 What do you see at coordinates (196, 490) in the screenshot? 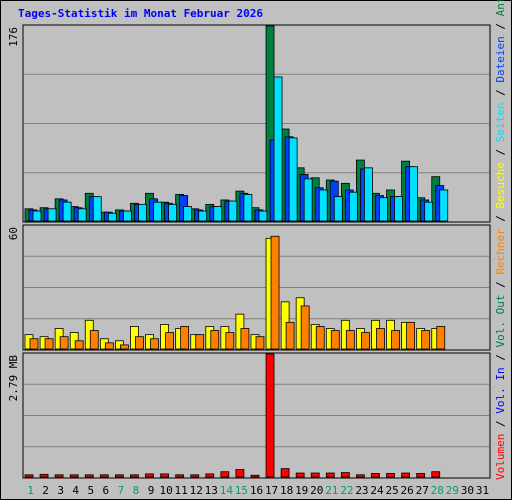
I see `x-tick-label: 12` at bounding box center [196, 490].